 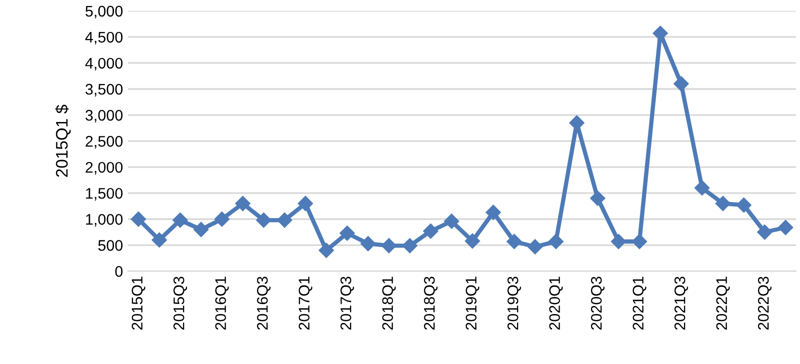 I want to click on x-tick-label: 2022Q1, so click(x=723, y=303).